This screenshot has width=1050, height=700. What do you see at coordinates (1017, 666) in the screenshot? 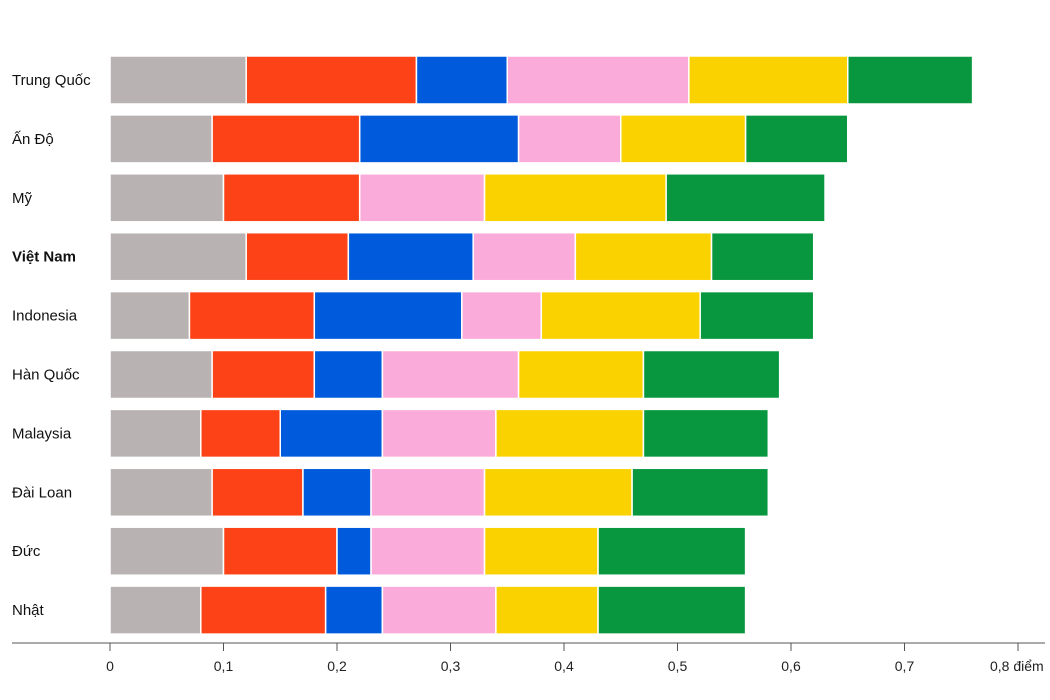
I see `x-tick-label: 0,8 điểm` at bounding box center [1017, 666].